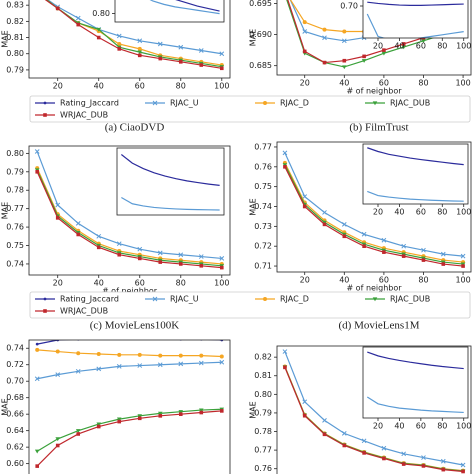  I want to click on y-tick-label: 0.83, so click(15, 5).